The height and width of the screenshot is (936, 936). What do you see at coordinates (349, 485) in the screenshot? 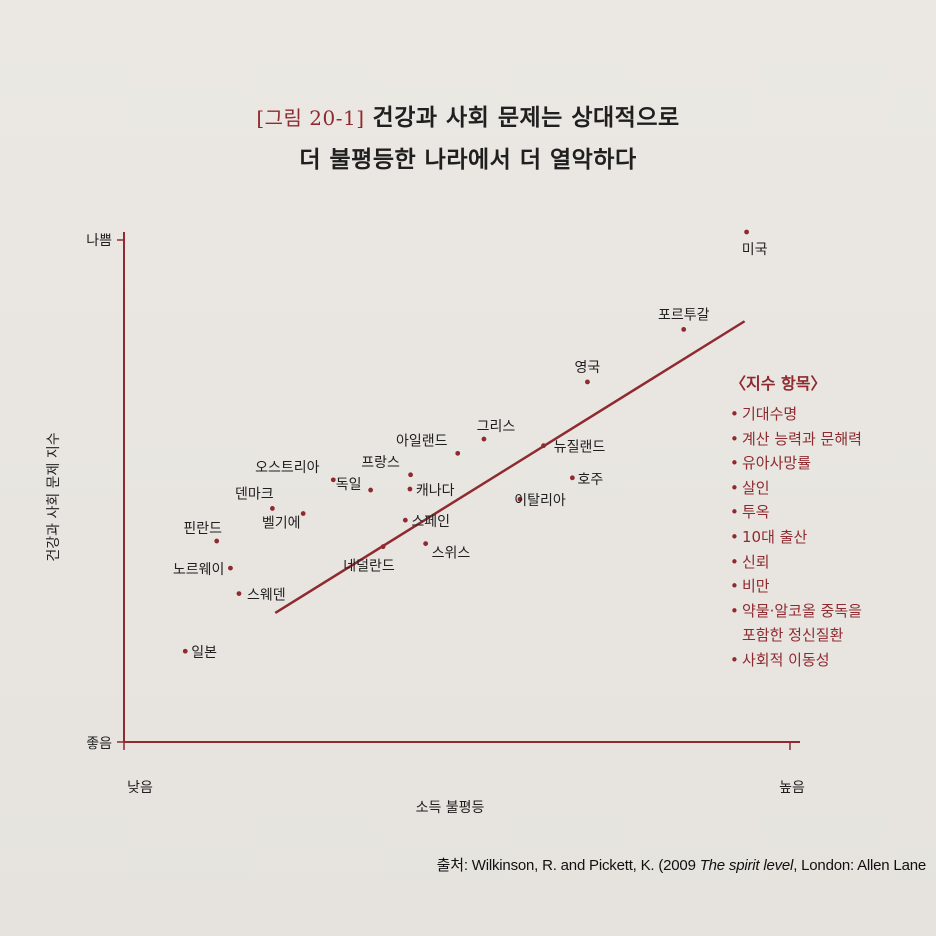
I see `point-label: 독일` at bounding box center [349, 485].